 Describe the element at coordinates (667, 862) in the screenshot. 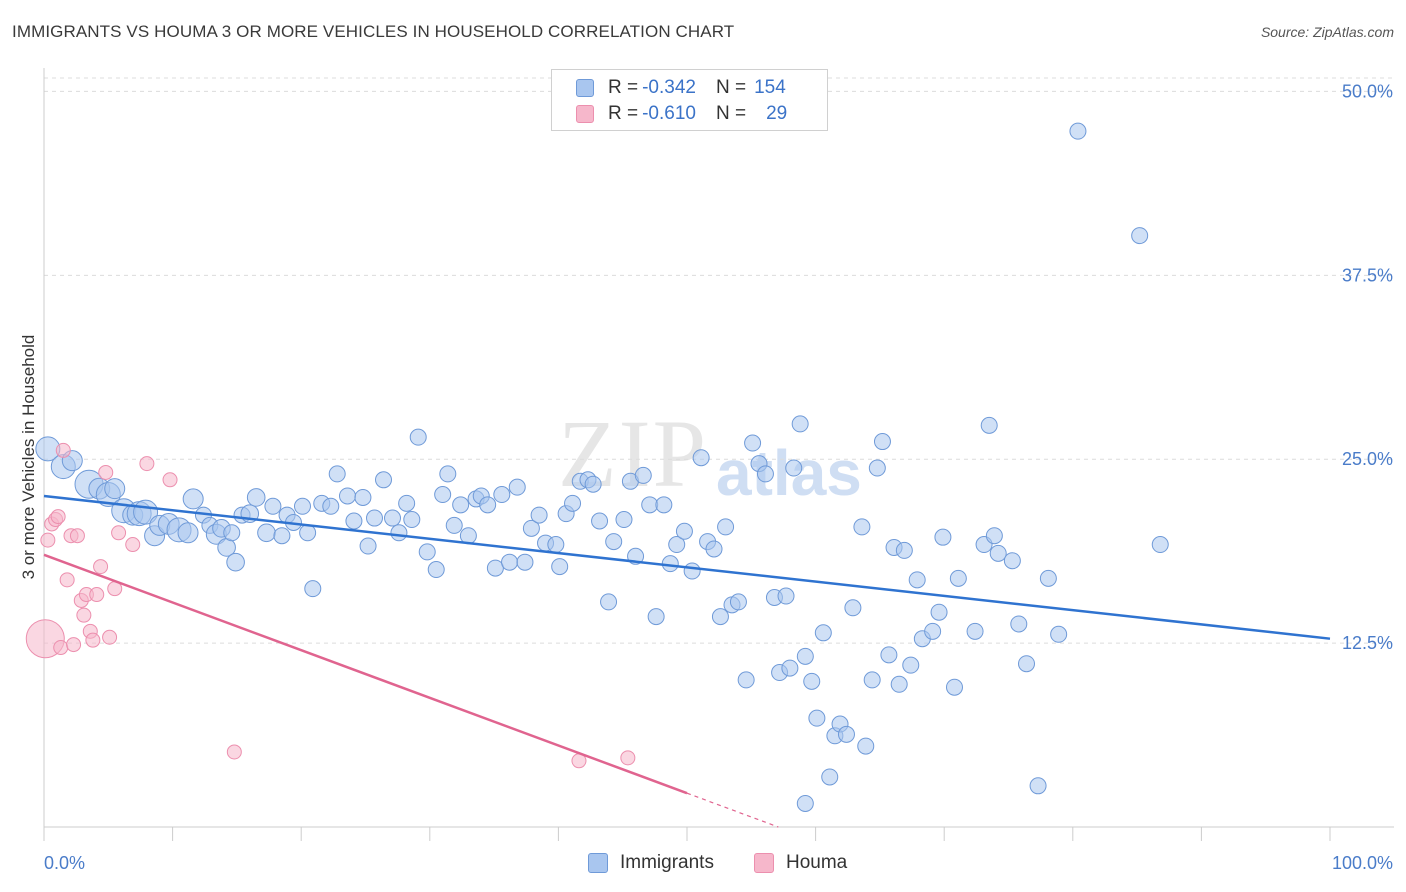

I see `bottom-legend-label: Immigrants` at that location.